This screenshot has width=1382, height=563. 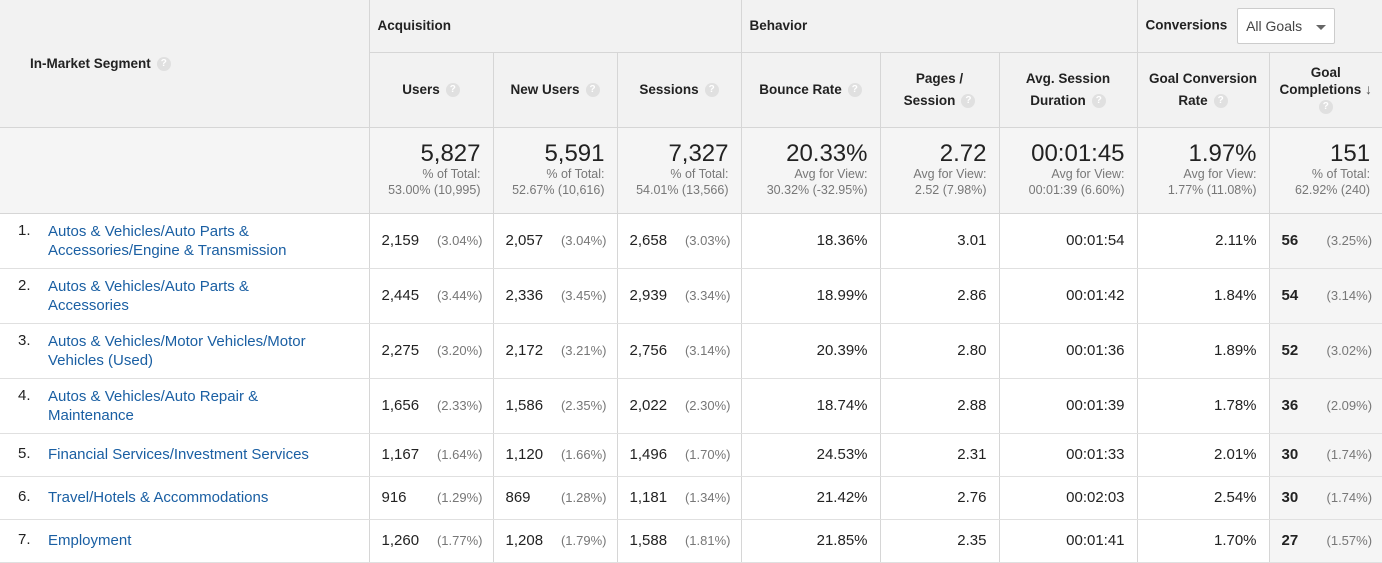 What do you see at coordinates (1068, 498) in the screenshot?
I see `avg-duration-cell: 00:02:03` at bounding box center [1068, 498].